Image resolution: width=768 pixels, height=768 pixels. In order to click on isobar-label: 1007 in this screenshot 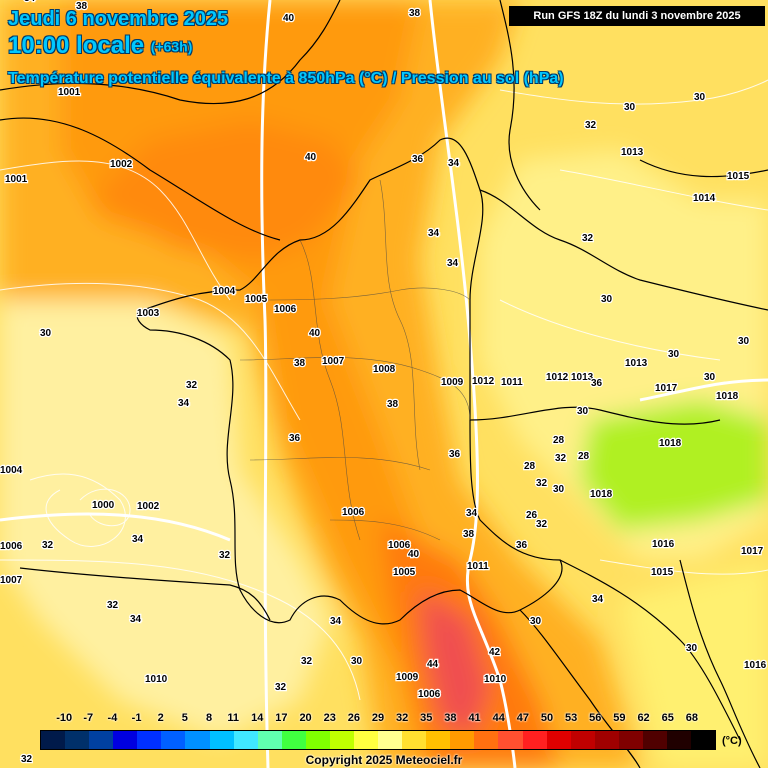, I will do `click(333, 361)`.